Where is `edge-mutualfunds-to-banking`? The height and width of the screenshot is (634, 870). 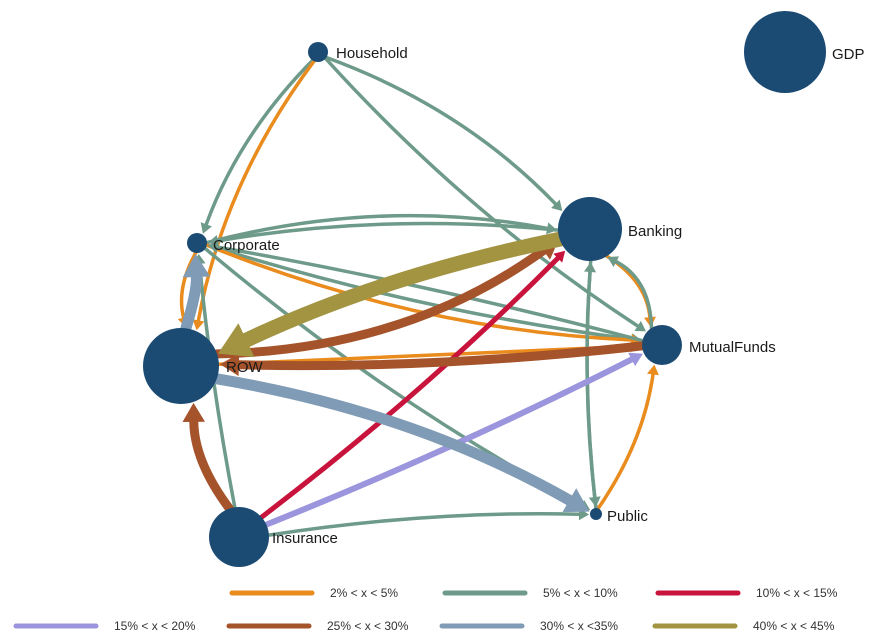 edge-mutualfunds-to-banking is located at coordinates (634, 294).